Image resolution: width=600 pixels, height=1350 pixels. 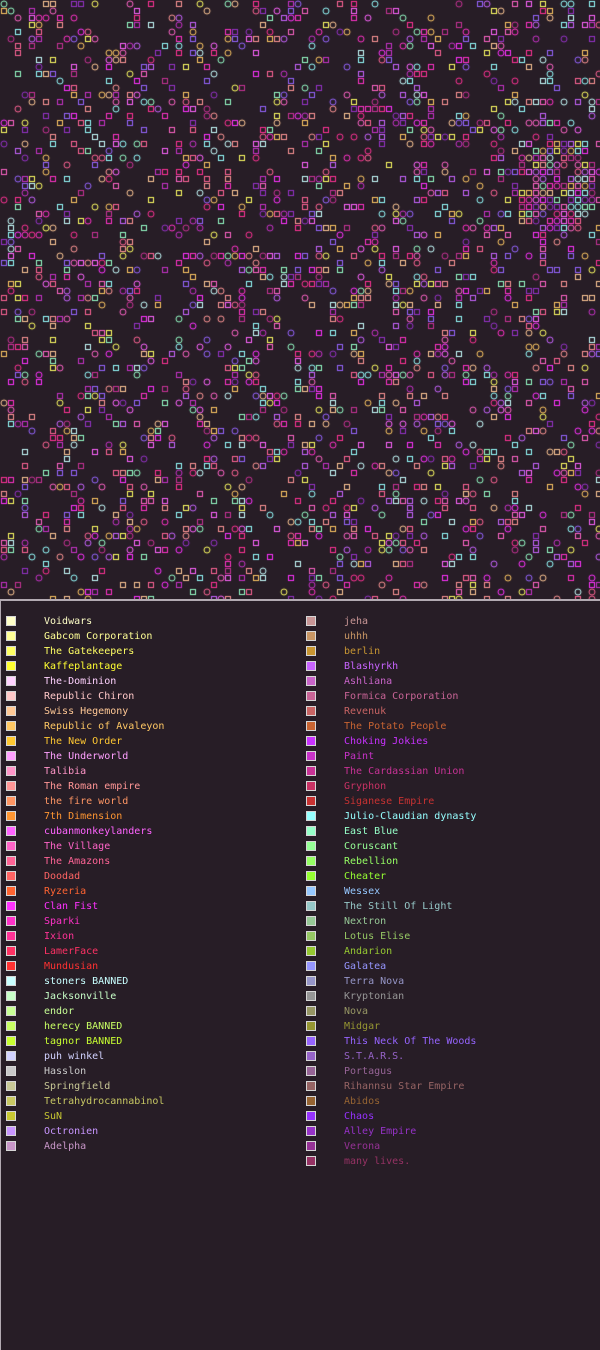 I want to click on legend-entry: Julio-Claudian dynasty, so click(x=446, y=816).